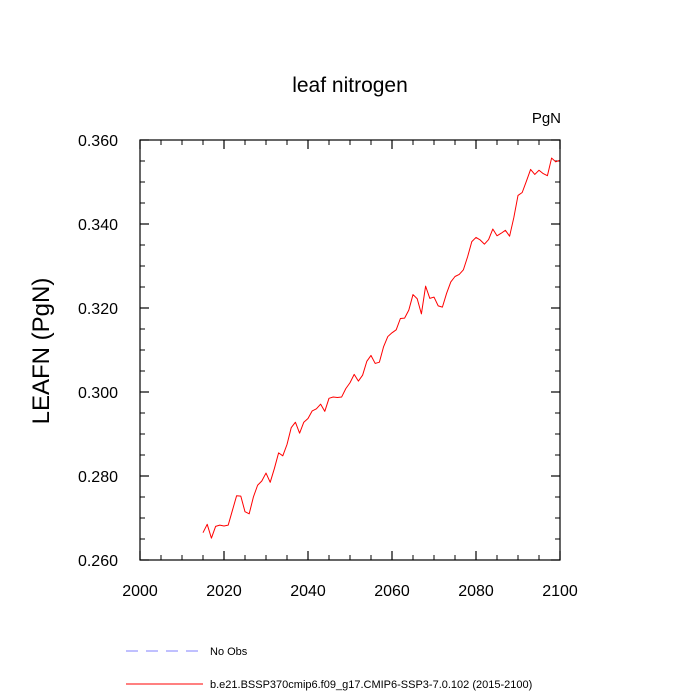  What do you see at coordinates (476, 591) in the screenshot?
I see `x-tick-label: 2080` at bounding box center [476, 591].